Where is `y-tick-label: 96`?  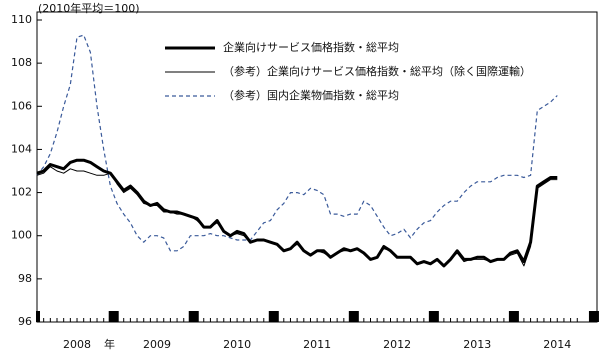
y-tick-label: 96 is located at coordinates (25, 321).